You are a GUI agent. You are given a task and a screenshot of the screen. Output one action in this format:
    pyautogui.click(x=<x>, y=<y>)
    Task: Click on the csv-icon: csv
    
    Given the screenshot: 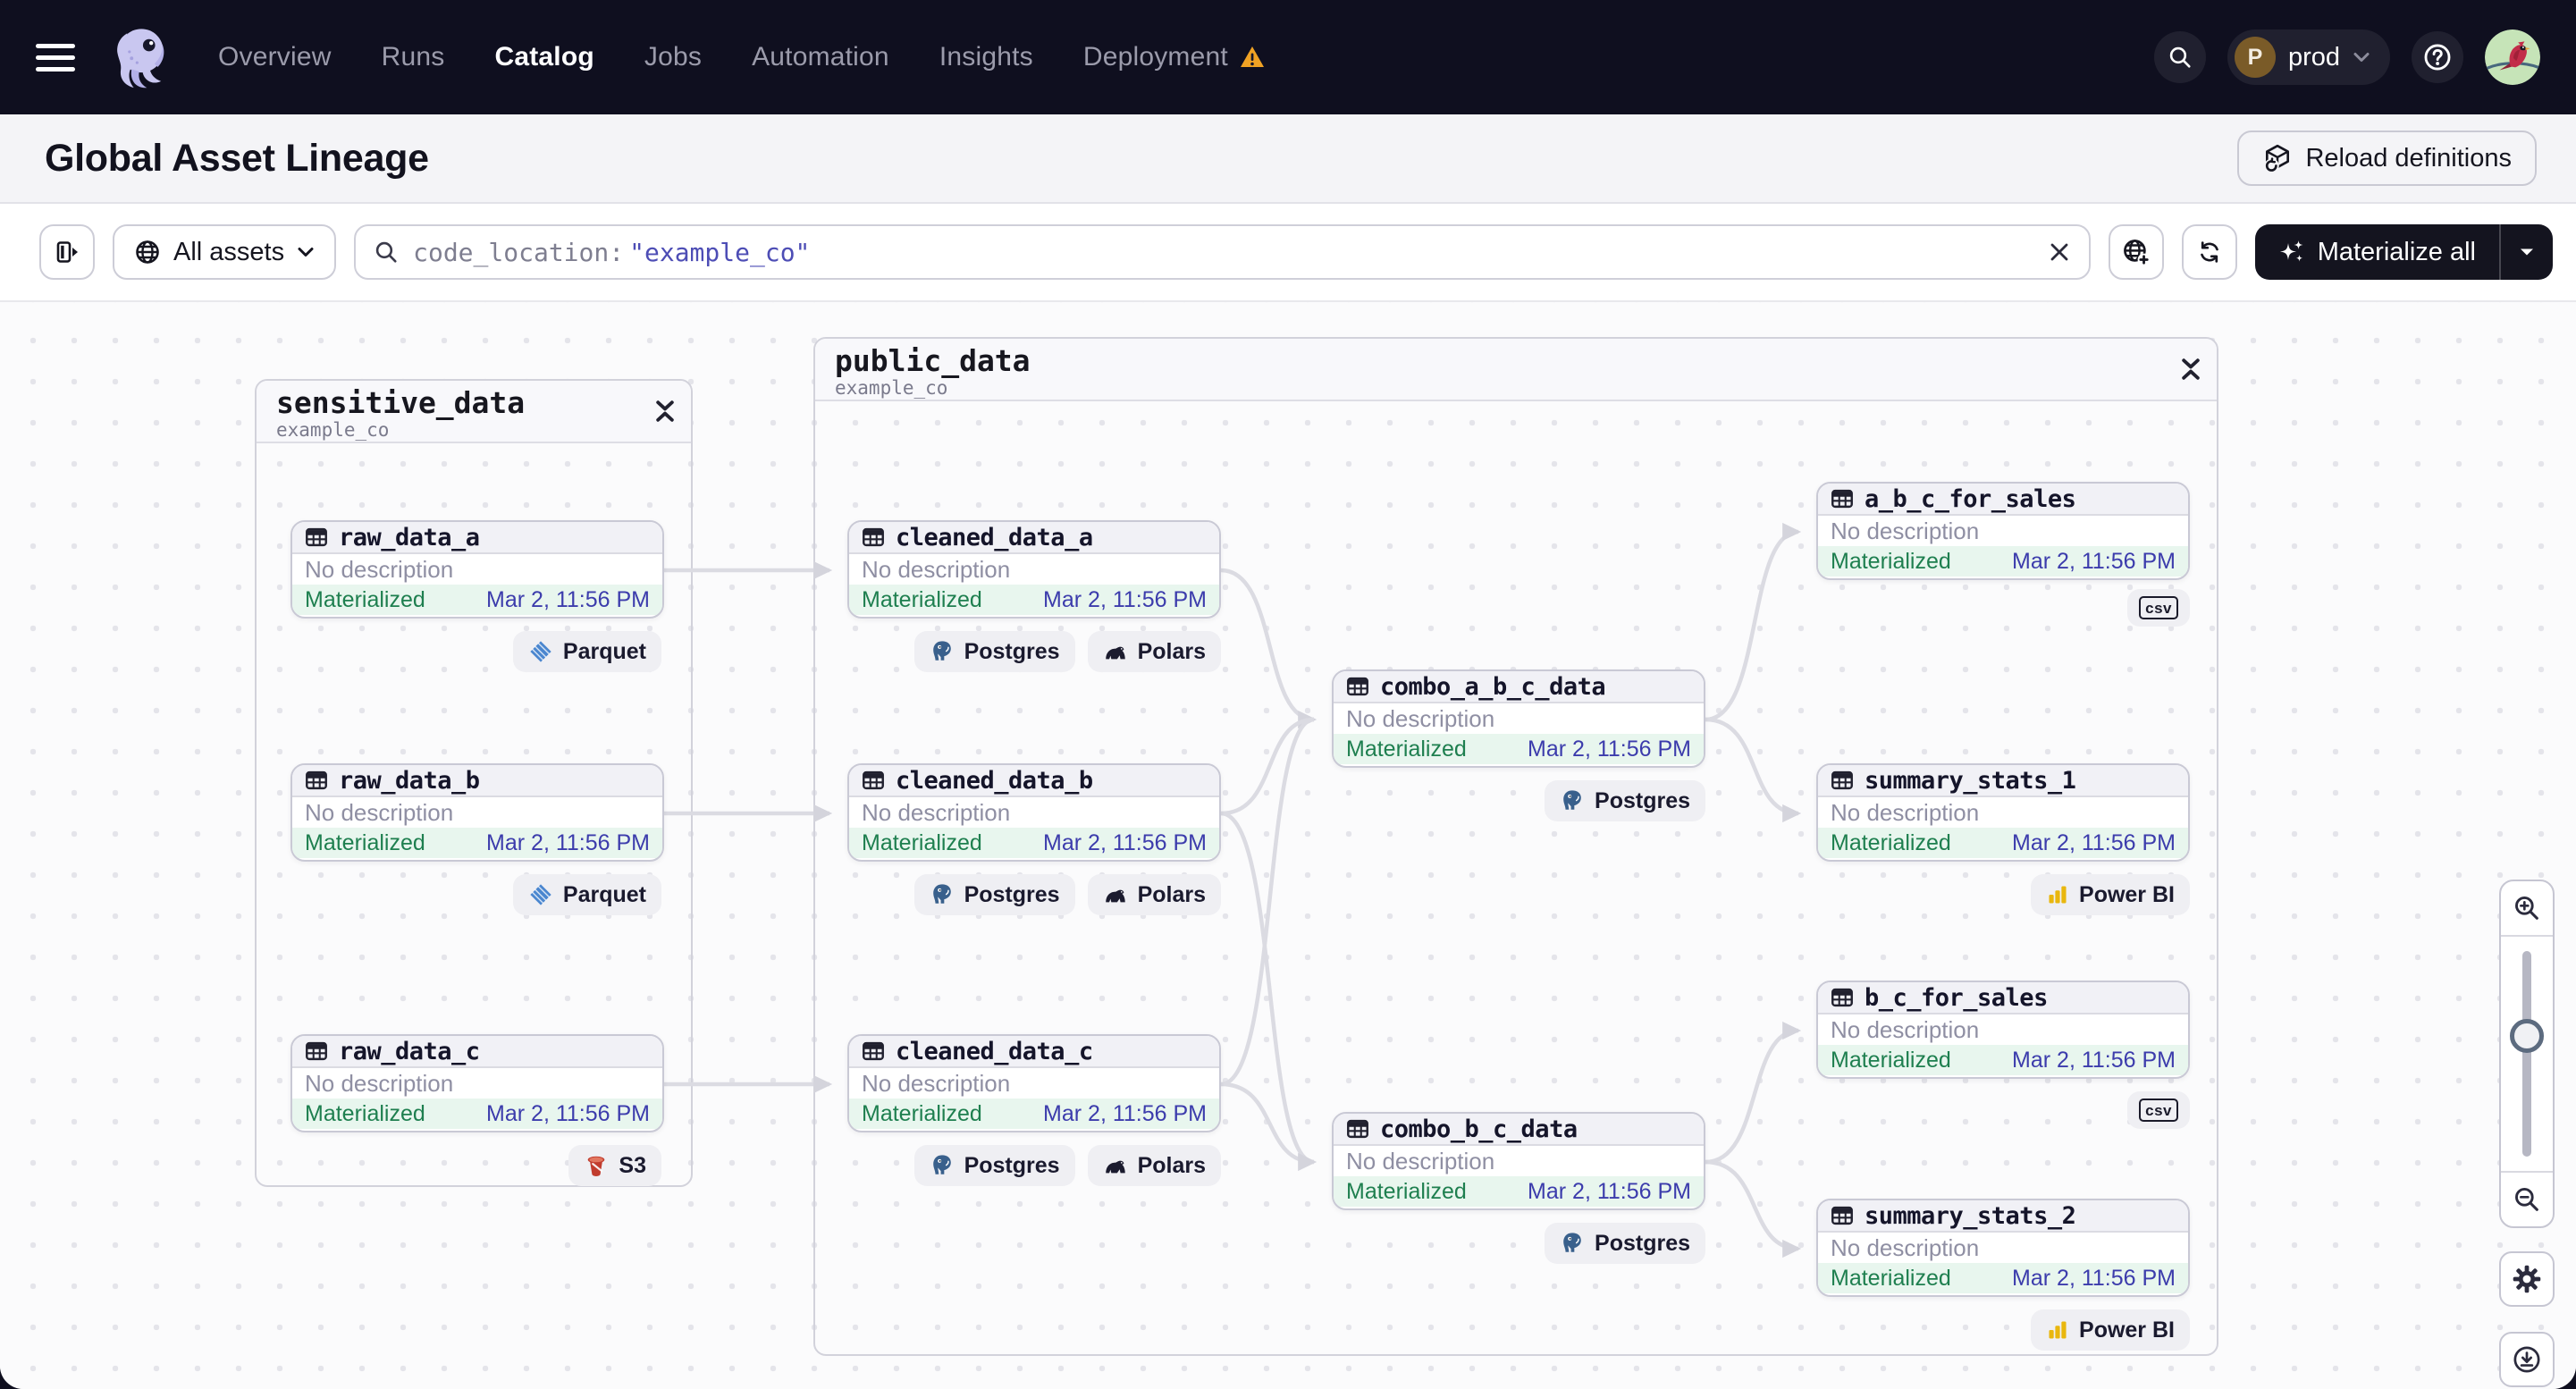 What is the action you would take?
    pyautogui.click(x=2158, y=607)
    